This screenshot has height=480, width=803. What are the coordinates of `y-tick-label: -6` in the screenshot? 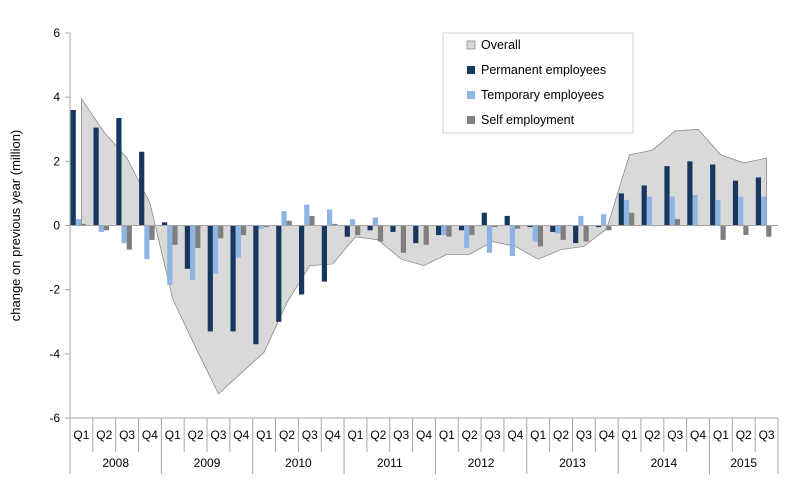 It's located at (54, 418).